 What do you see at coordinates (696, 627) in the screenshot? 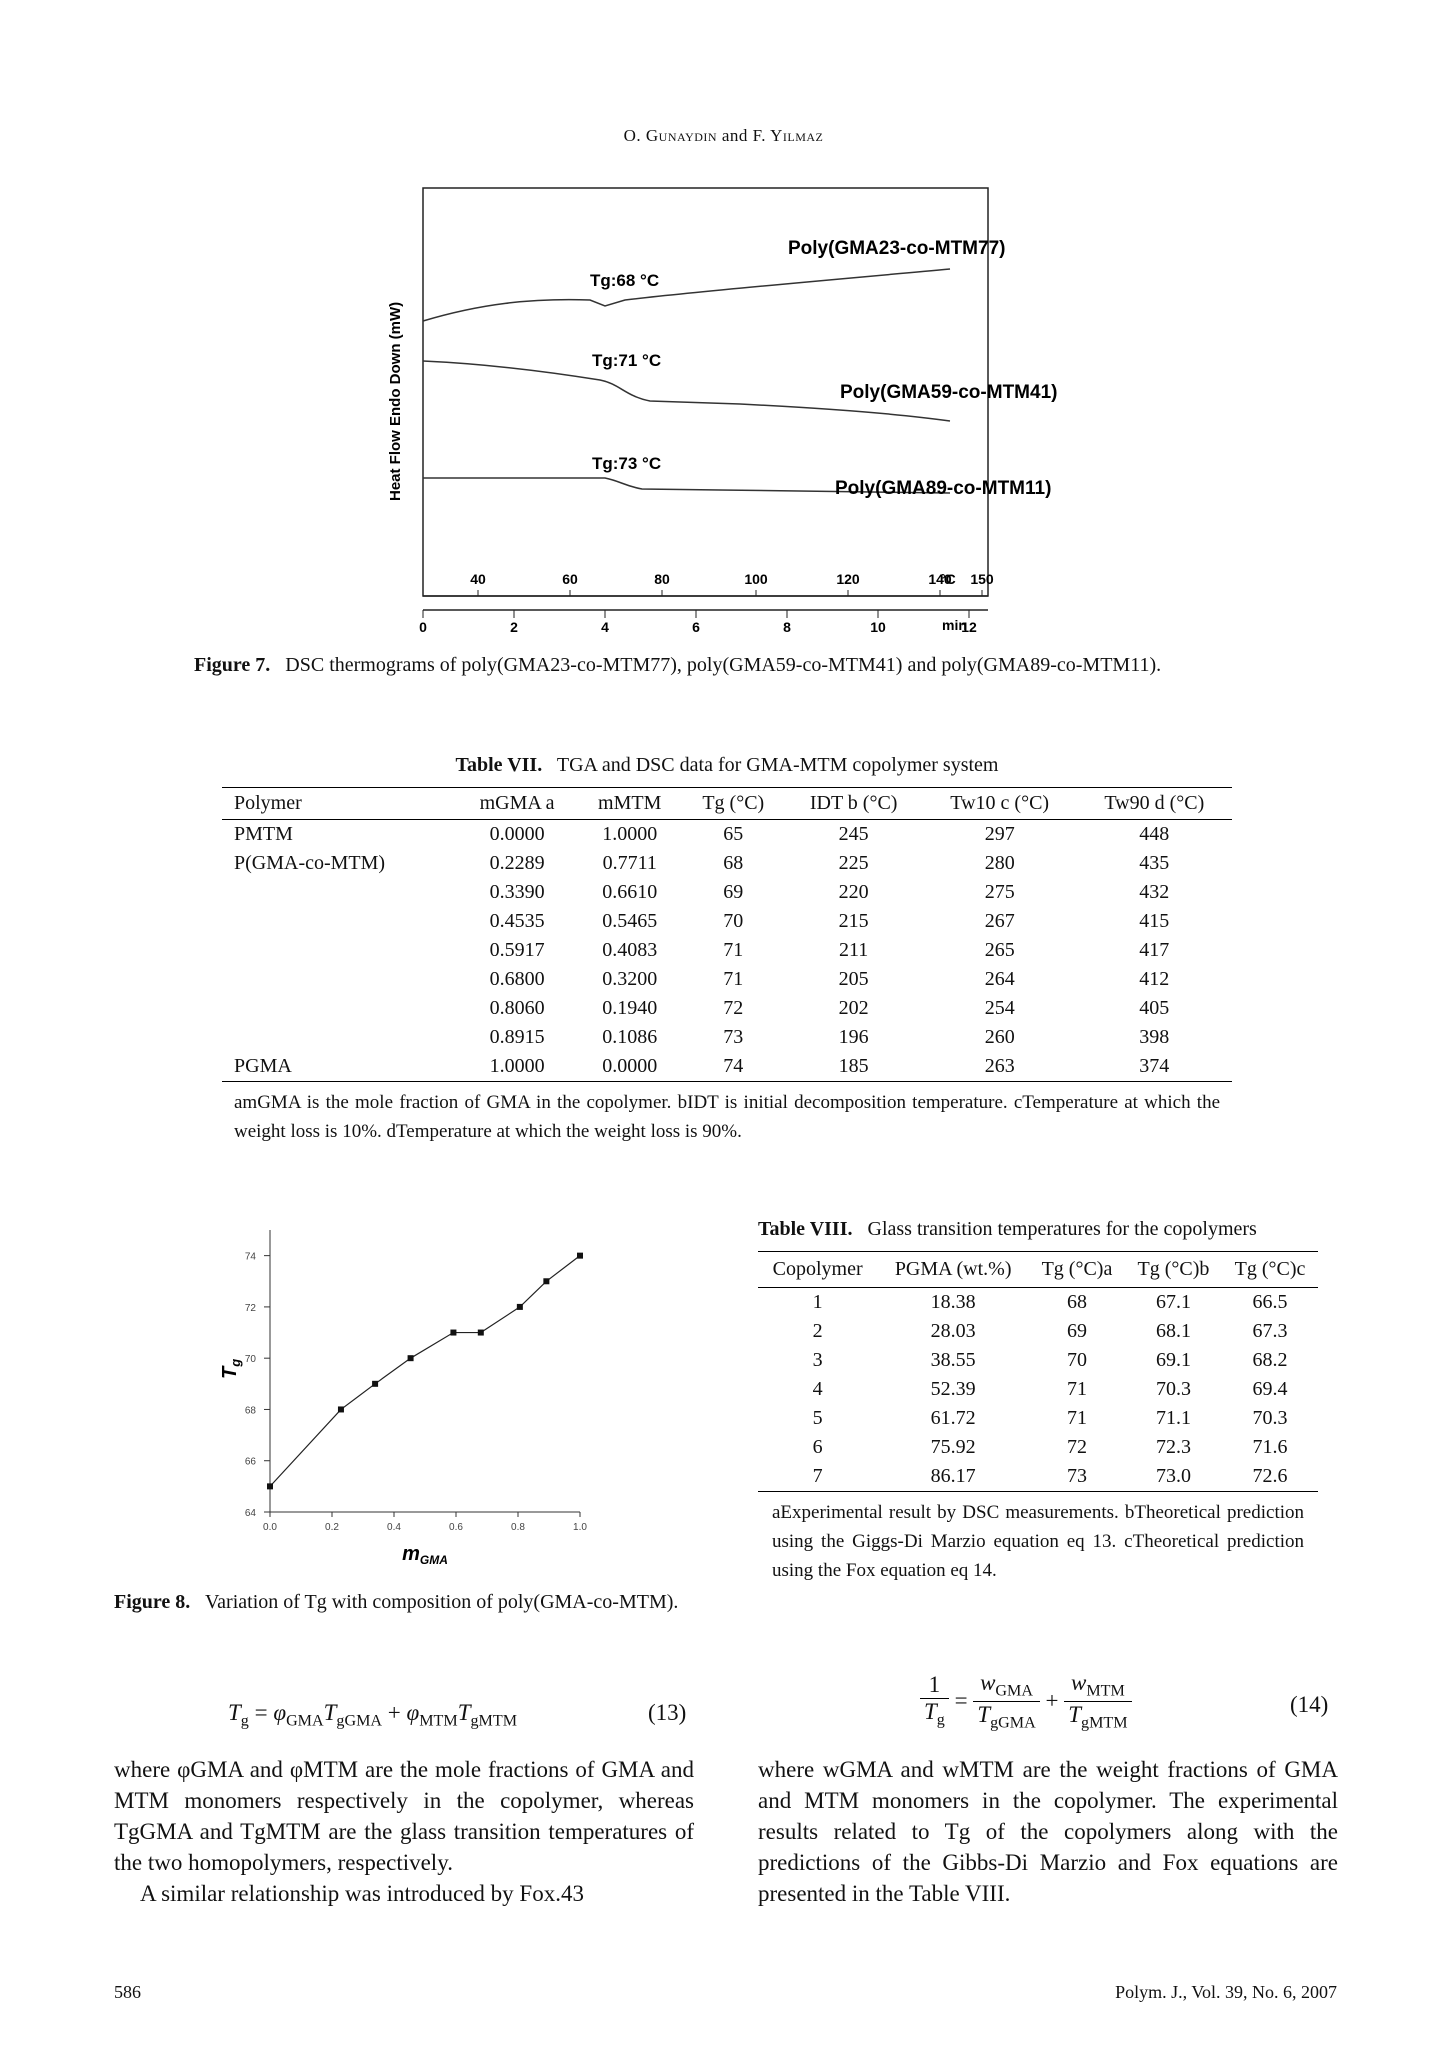
I see `time-tick-label: 6` at bounding box center [696, 627].